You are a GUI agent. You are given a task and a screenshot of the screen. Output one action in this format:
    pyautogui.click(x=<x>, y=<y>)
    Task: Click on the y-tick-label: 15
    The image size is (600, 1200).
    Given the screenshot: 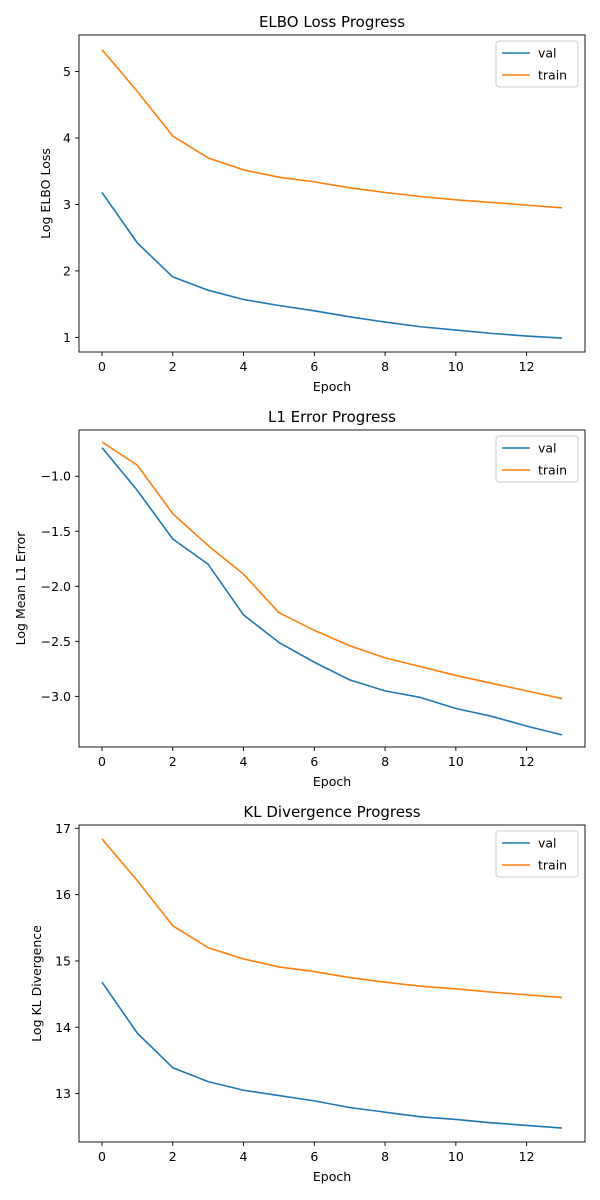 What is the action you would take?
    pyautogui.click(x=63, y=960)
    